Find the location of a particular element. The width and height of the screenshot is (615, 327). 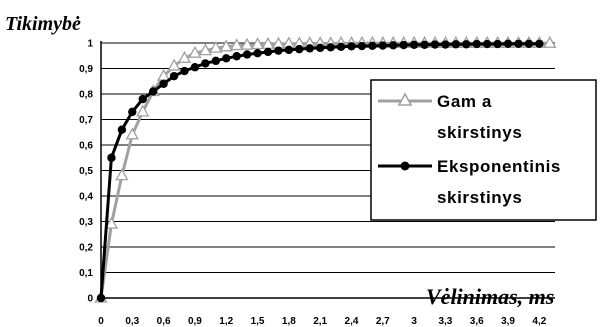

x-tick-label: 2,1 is located at coordinates (320, 321).